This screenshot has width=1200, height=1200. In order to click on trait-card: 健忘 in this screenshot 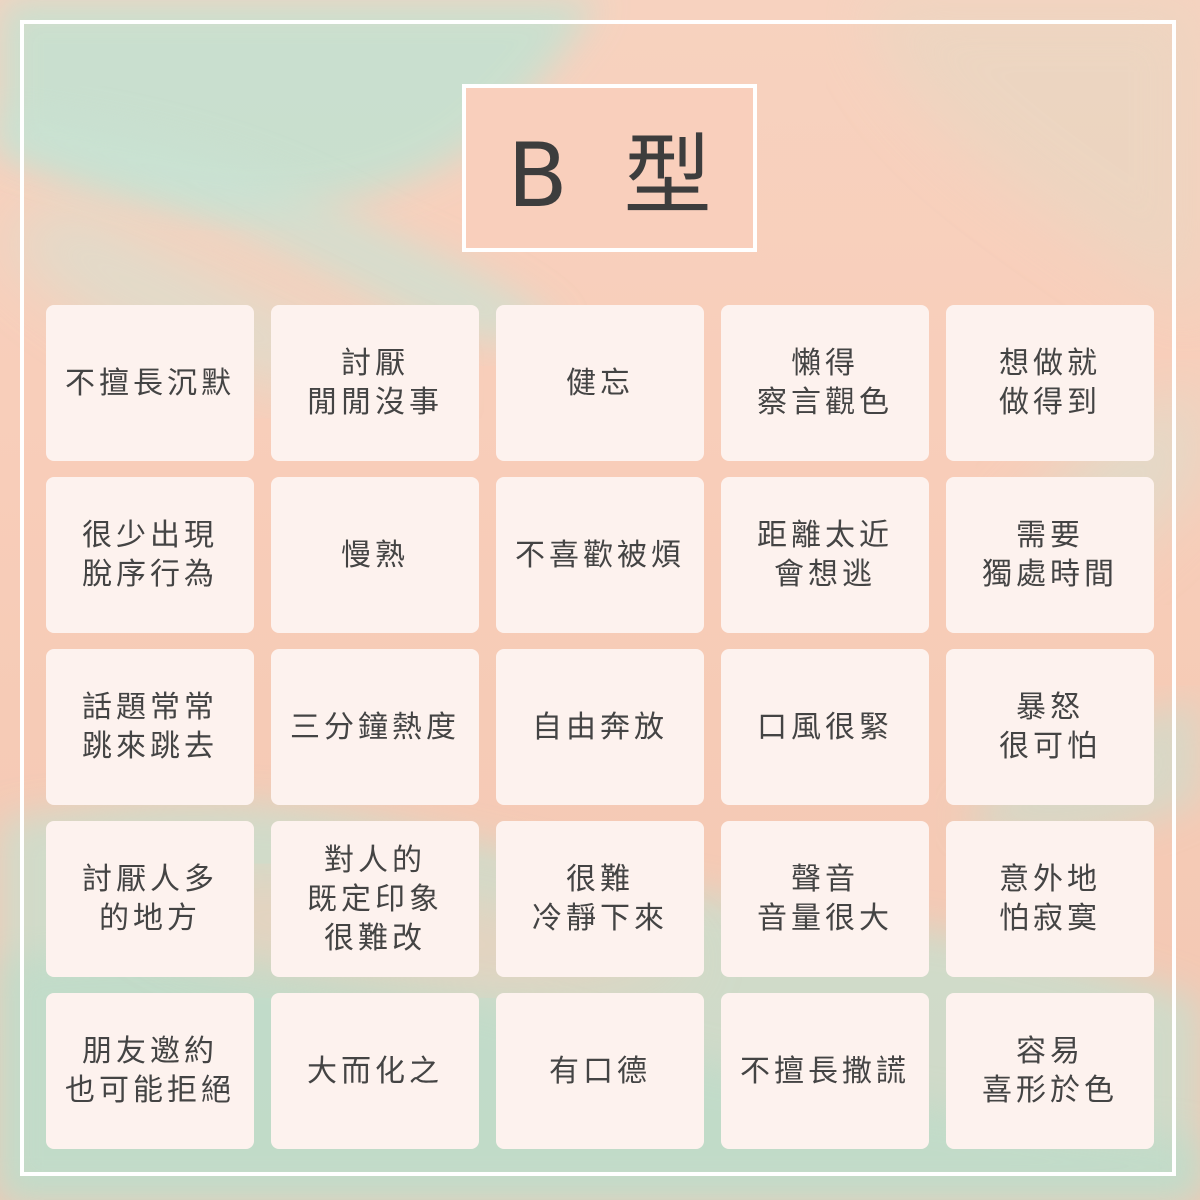, I will do `click(600, 383)`.